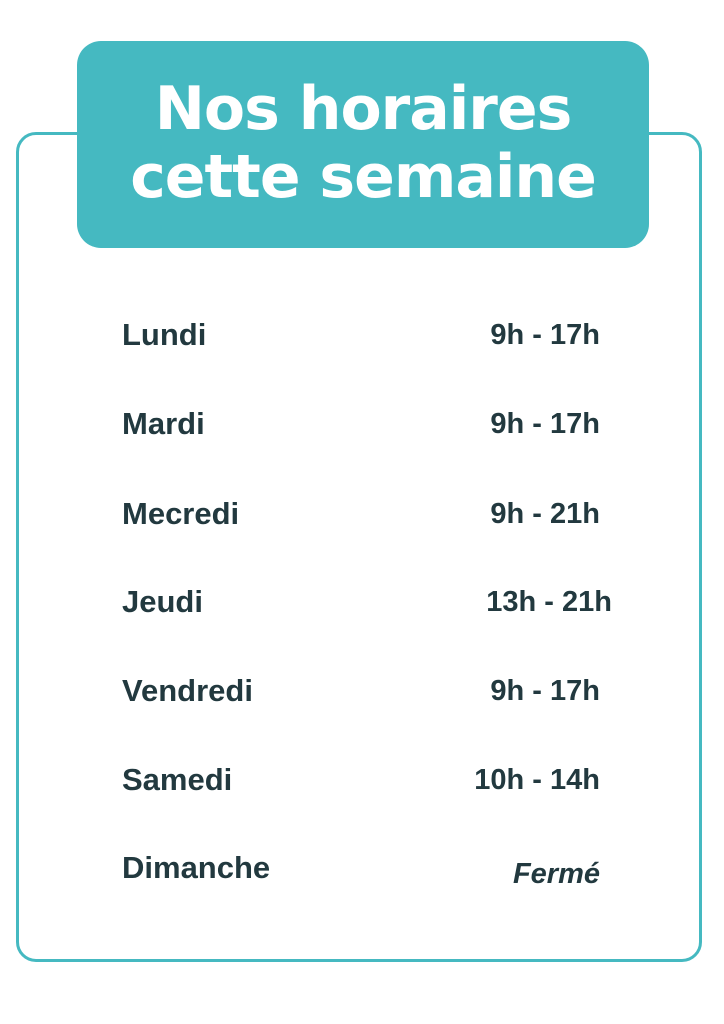 The image size is (724, 1024). What do you see at coordinates (545, 514) in the screenshot?
I see `hours-value: 9h - 21h` at bounding box center [545, 514].